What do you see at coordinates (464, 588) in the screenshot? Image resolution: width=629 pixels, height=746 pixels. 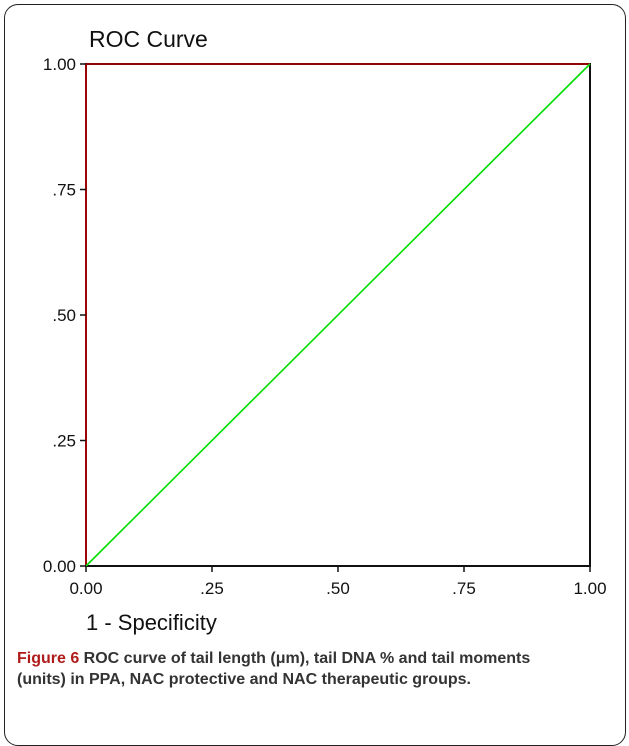 I see `x-tick-label: .75` at bounding box center [464, 588].